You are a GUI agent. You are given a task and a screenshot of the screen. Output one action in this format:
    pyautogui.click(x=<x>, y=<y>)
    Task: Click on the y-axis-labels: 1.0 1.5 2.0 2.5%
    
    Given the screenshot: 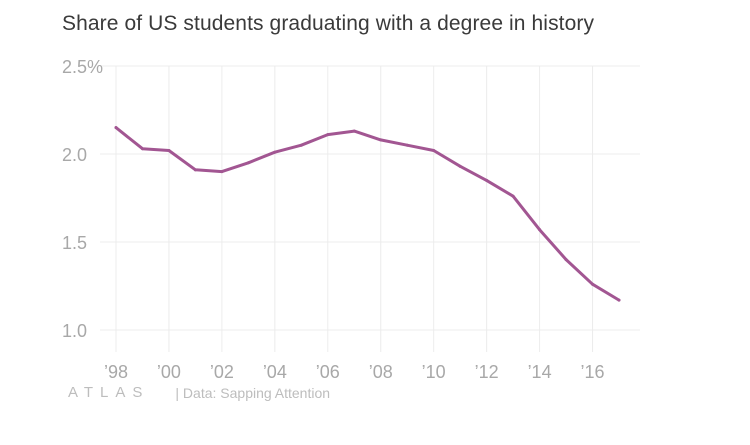 What is the action you would take?
    pyautogui.click(x=82, y=199)
    